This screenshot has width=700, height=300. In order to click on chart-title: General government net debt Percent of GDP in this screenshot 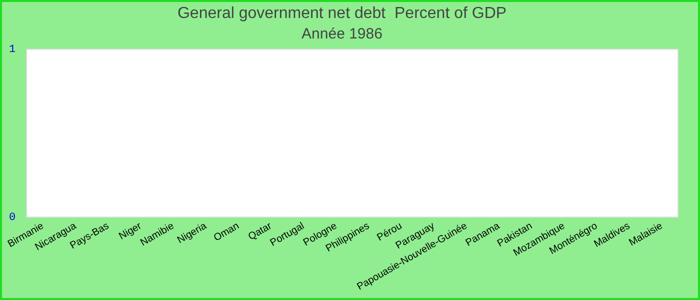, I will do `click(342, 13)`.